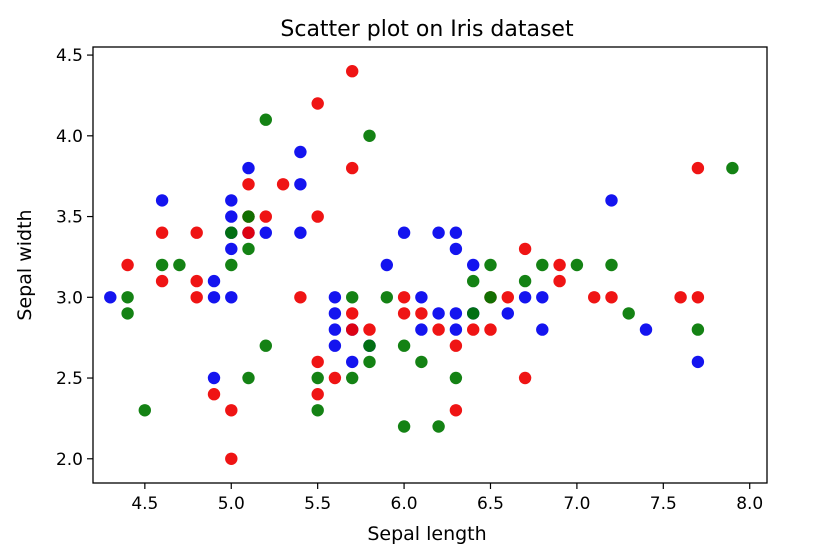 The image size is (818, 552). Describe the element at coordinates (317, 504) in the screenshot. I see `x-tick-label: 5.5` at that location.